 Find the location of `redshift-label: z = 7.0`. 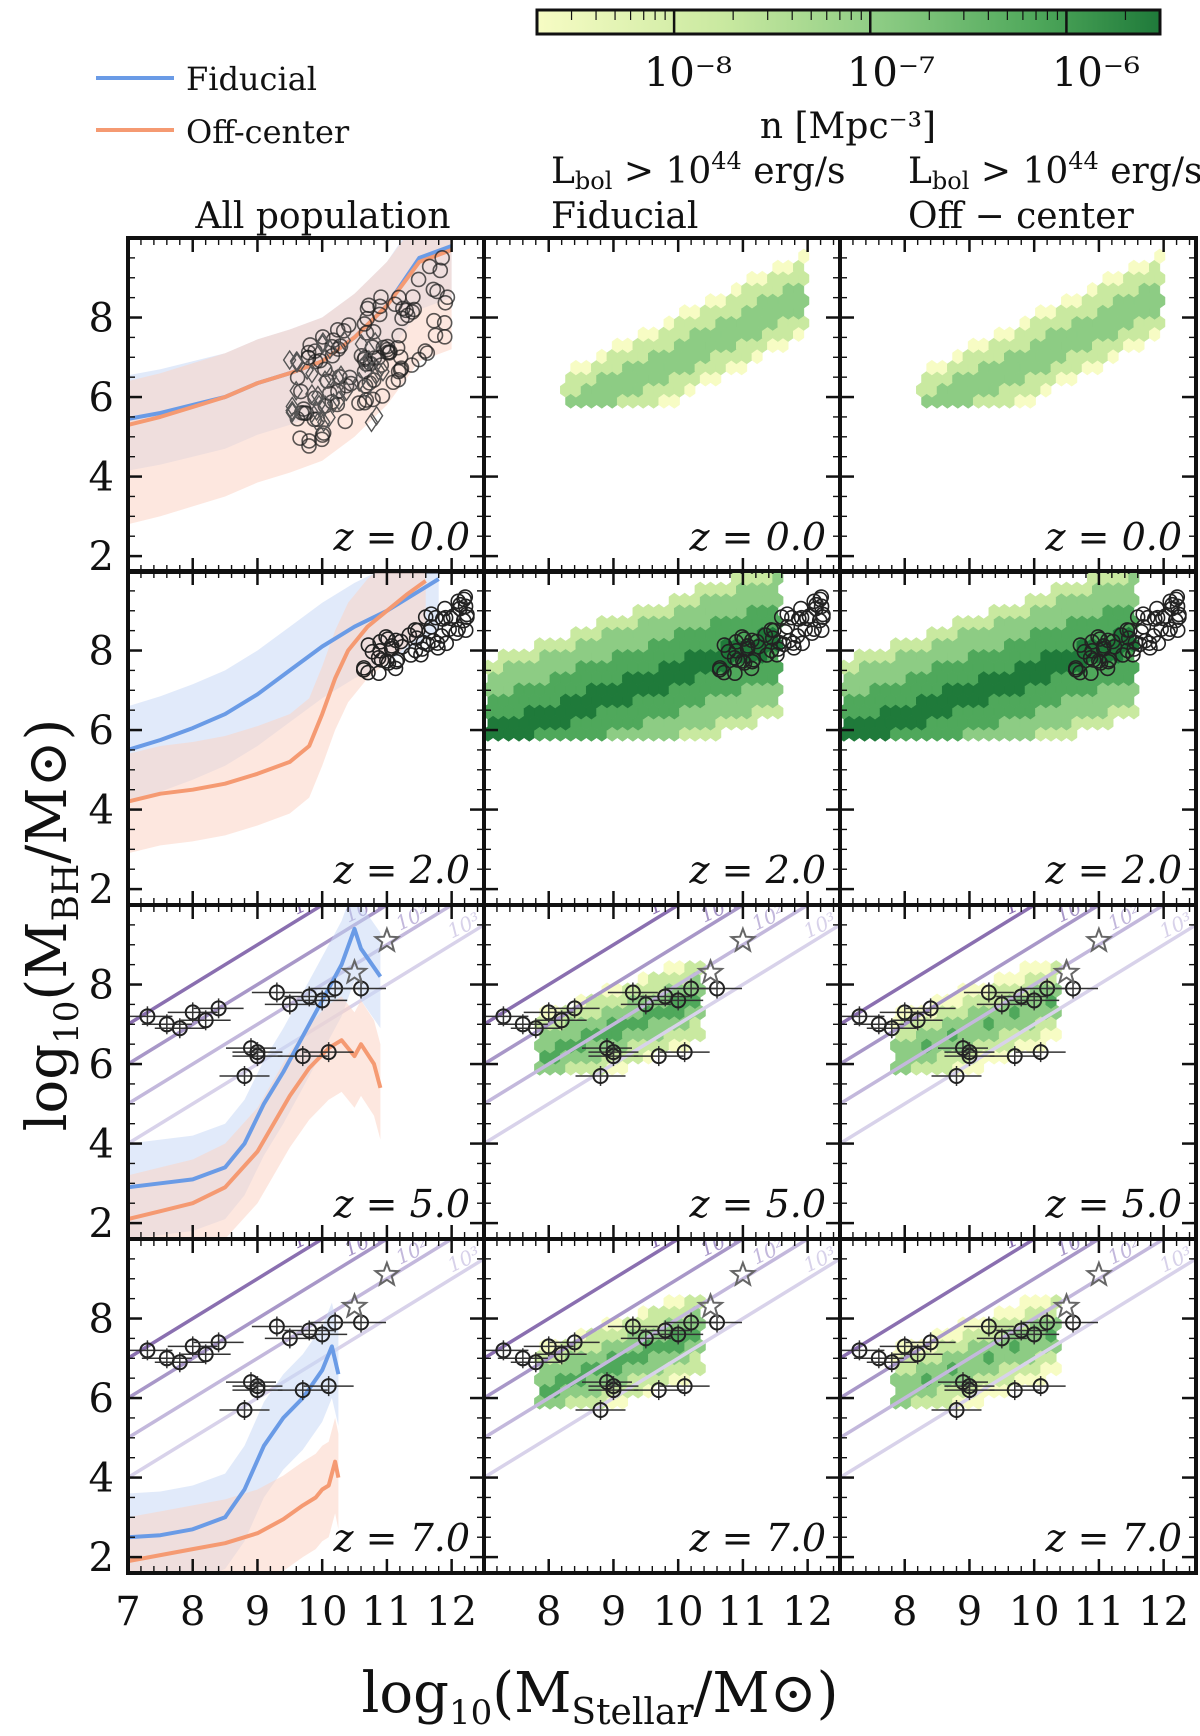

redshift-label: z = 7.0 is located at coordinates (1113, 1538).